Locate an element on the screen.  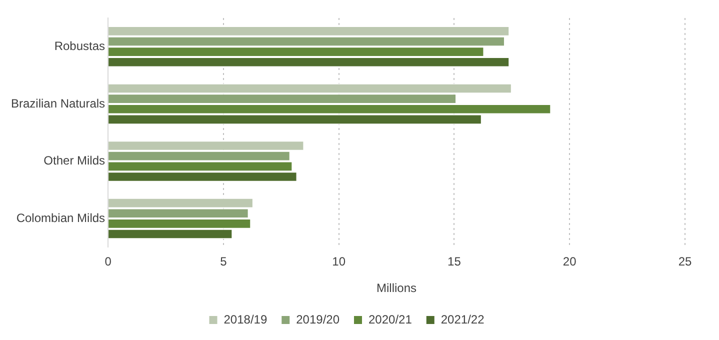
y-tick-label: Brazilian Naturals is located at coordinates (58, 103).